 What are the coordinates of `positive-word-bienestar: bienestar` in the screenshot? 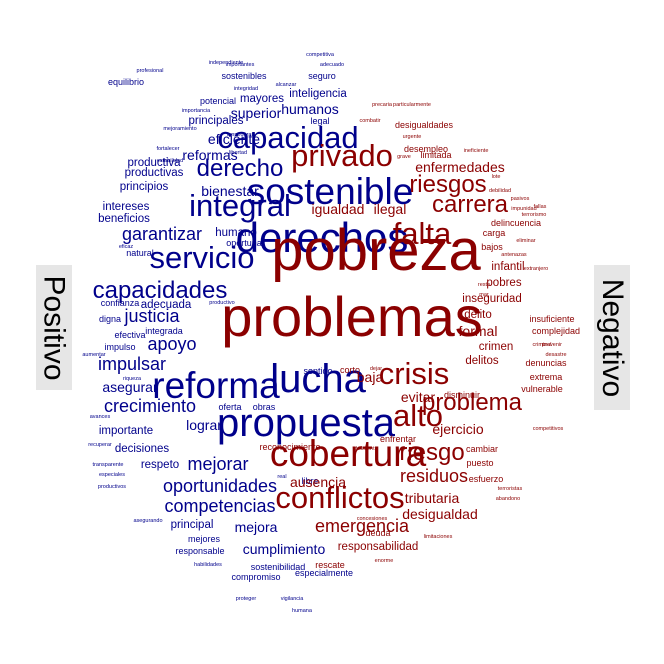 It's located at (230, 191).